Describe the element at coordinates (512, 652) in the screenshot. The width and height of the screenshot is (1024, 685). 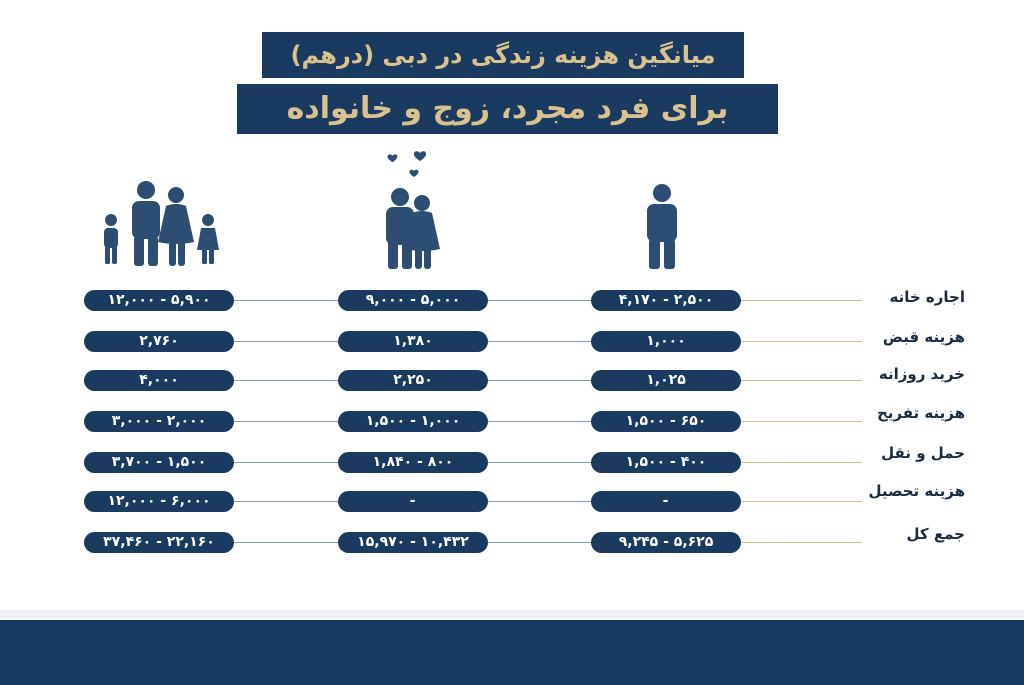
I see `footer-bar` at that location.